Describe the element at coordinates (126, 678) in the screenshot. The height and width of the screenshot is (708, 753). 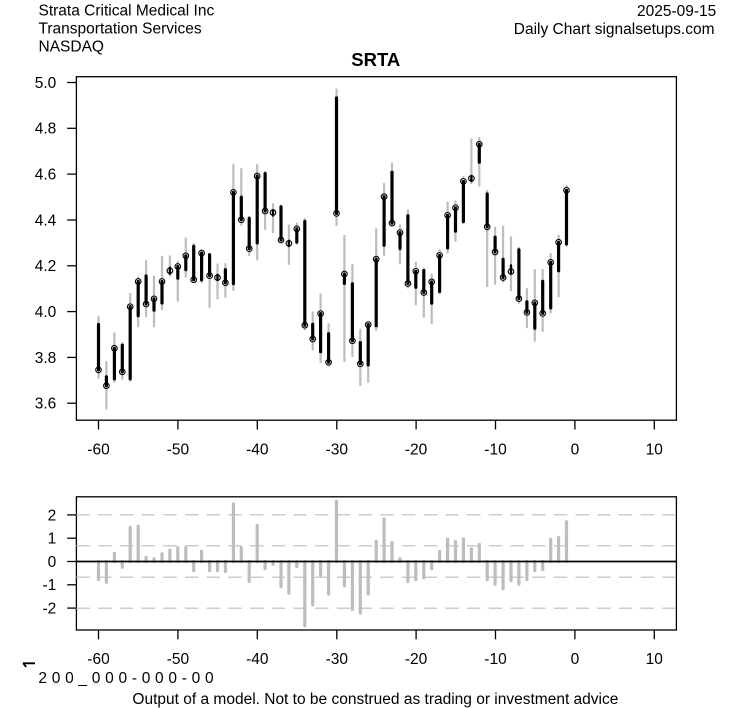
I see `svg-text: 2 0 0 _ 0 0 0 - 0 0 0 - 0 0` at that location.